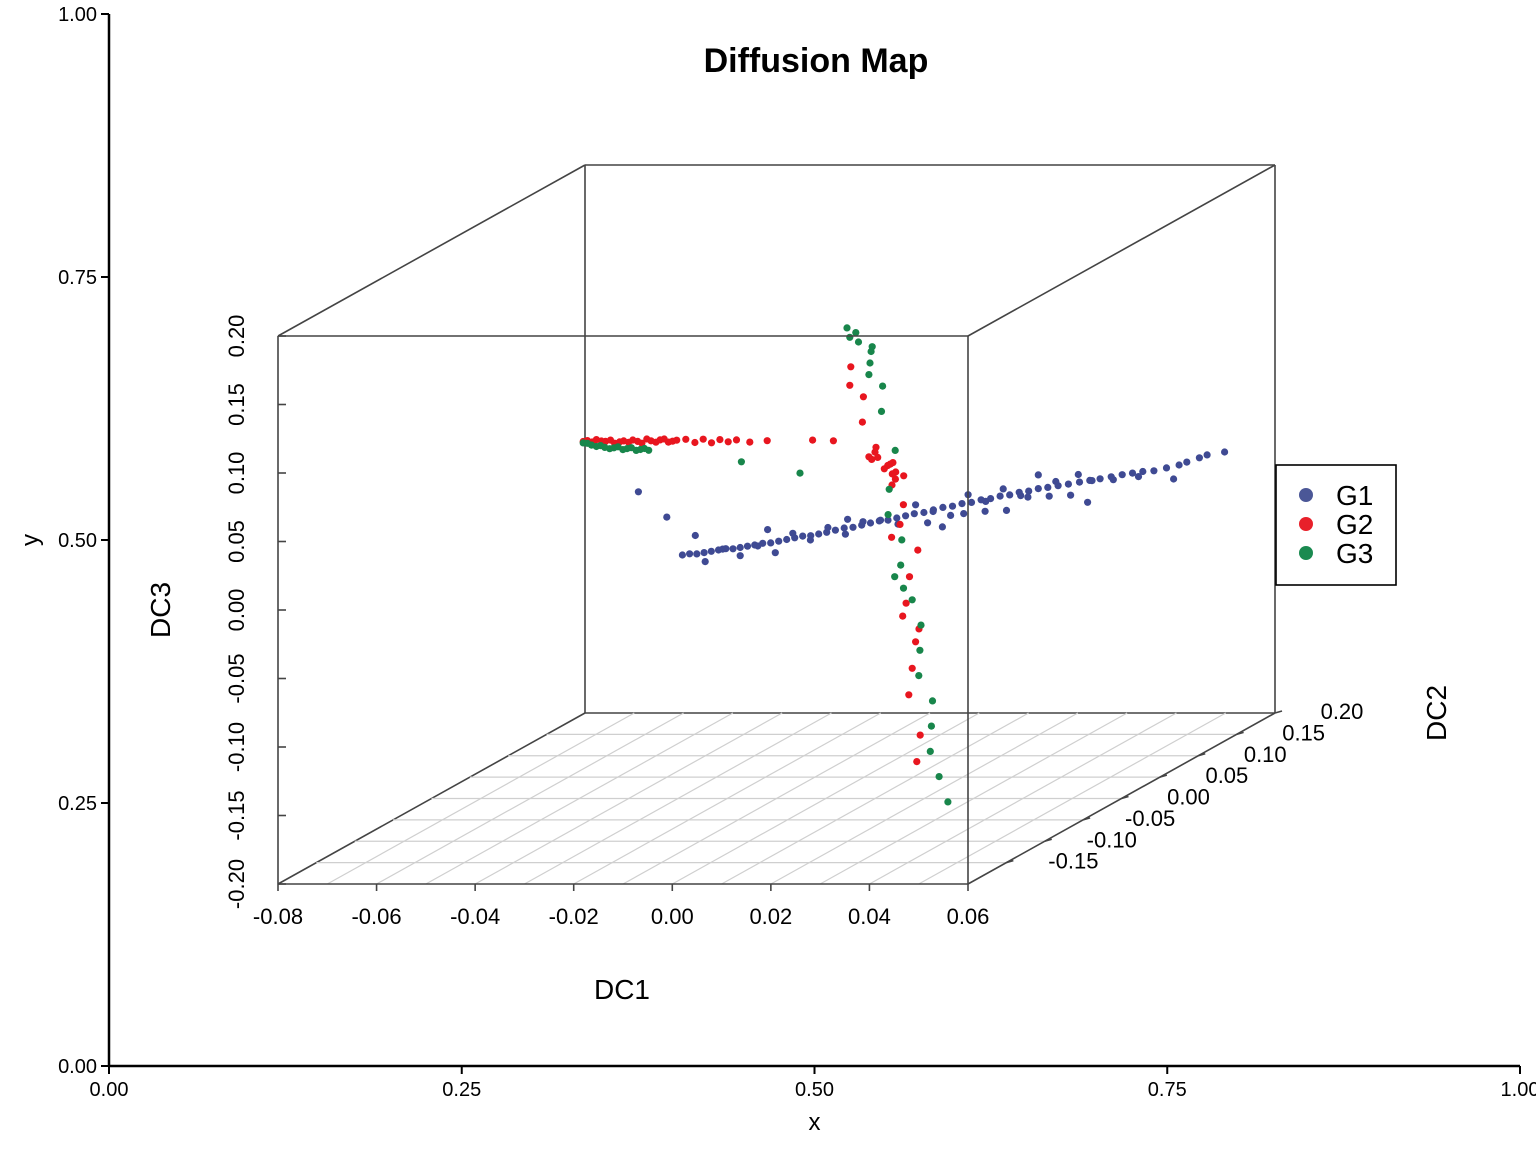 This screenshot has height=1152, width=1536. I want to click on x-tick-label: 0.50, so click(814, 1090).